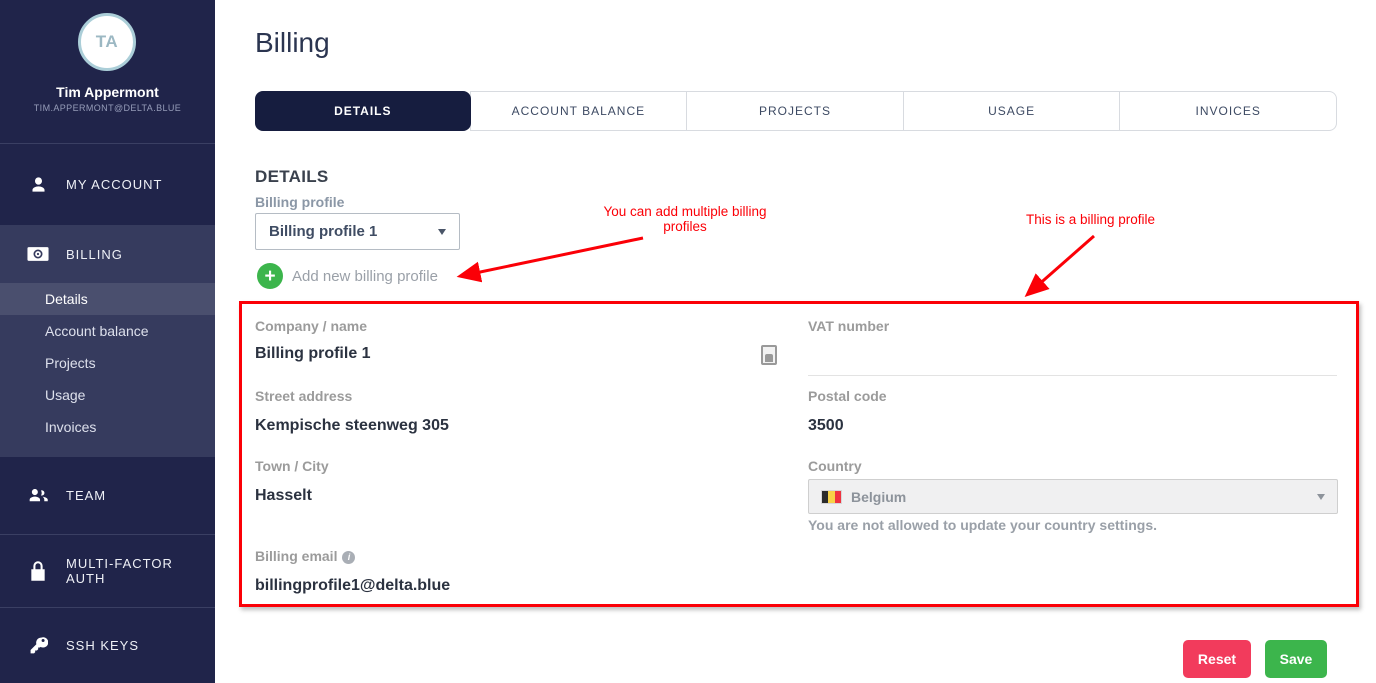 This screenshot has width=1376, height=683. Describe the element at coordinates (847, 396) in the screenshot. I see `postal-code-label: Postal code` at that location.